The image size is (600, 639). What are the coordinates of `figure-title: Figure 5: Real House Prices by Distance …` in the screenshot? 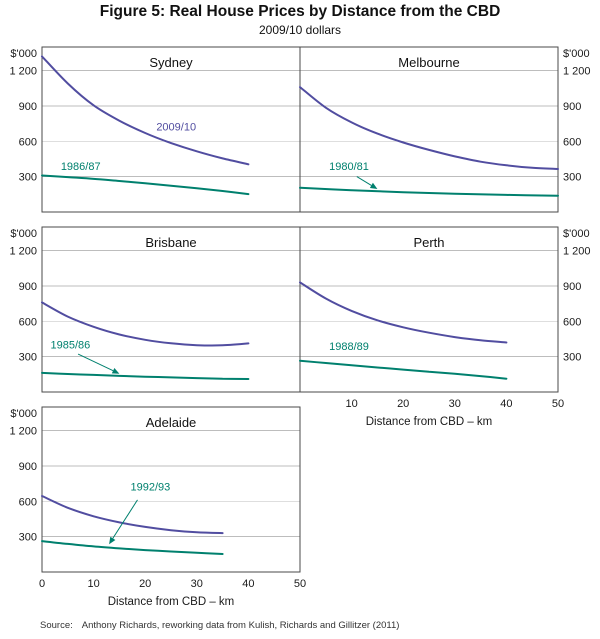 It's located at (300, 11).